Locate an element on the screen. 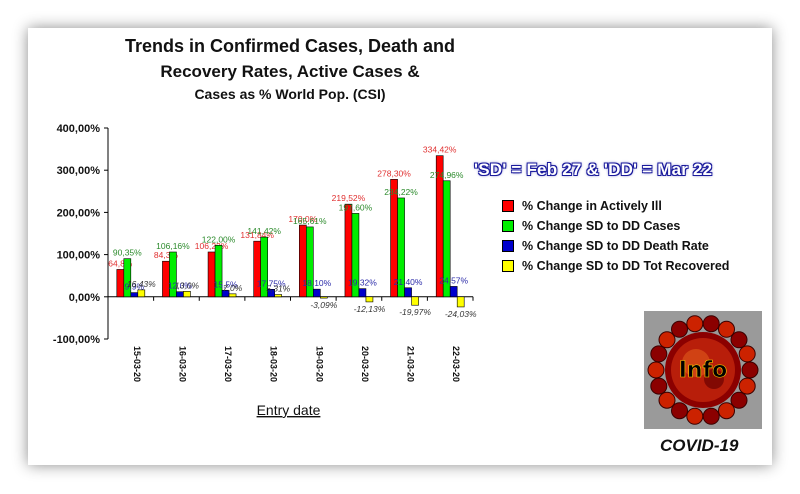 Image resolution: width=800 pixels, height=494 pixels. legend-label: % Change SD to DD Death Rate is located at coordinates (615, 246).